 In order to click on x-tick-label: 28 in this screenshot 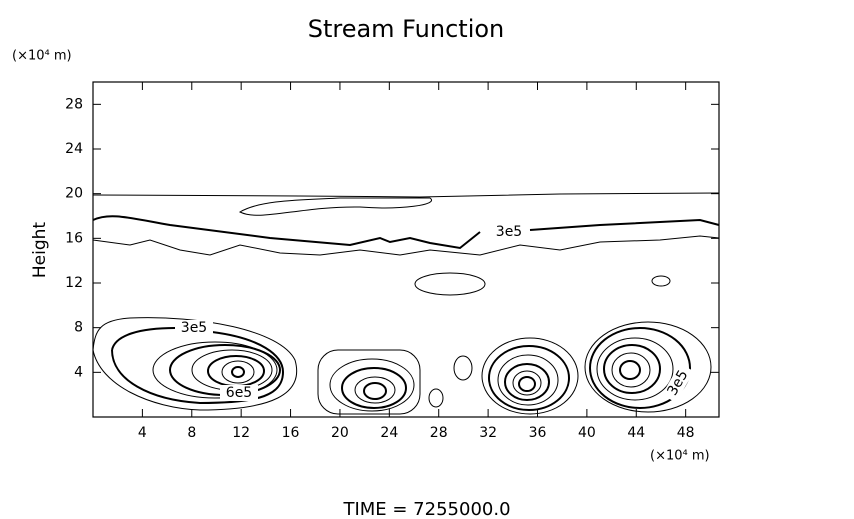, I will do `click(439, 433)`.